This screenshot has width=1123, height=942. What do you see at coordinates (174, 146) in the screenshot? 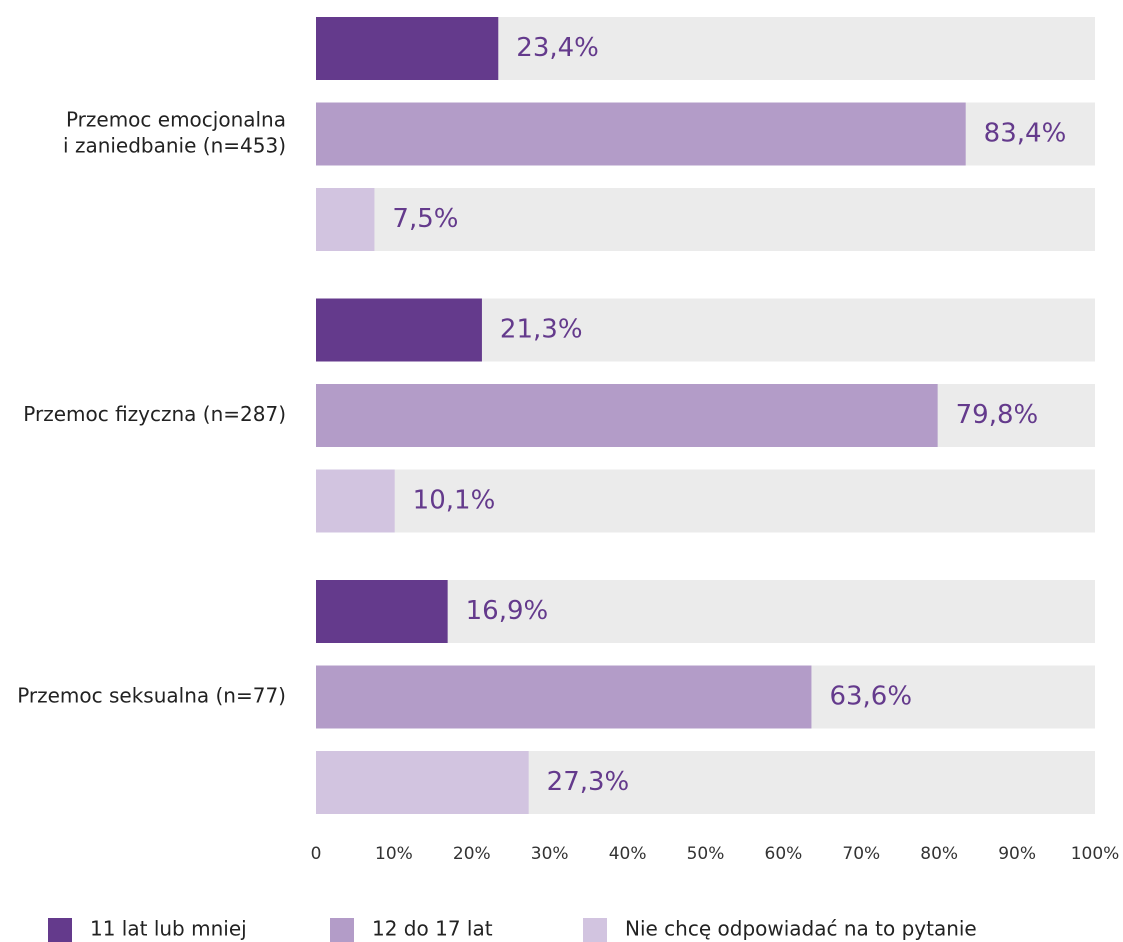
I see `category-label: i zaniedbanie (n=453)` at bounding box center [174, 146].